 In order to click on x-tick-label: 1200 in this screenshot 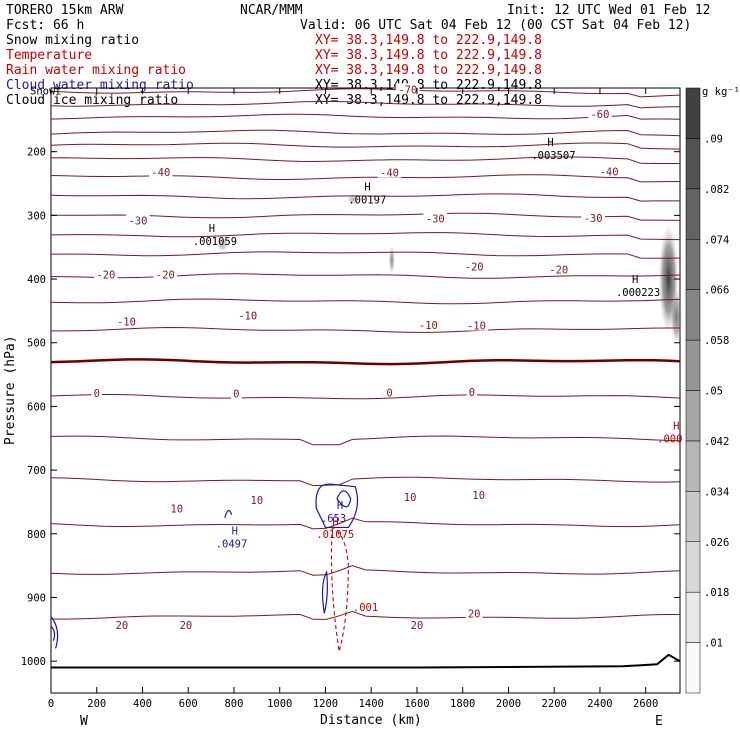, I will do `click(325, 704)`.